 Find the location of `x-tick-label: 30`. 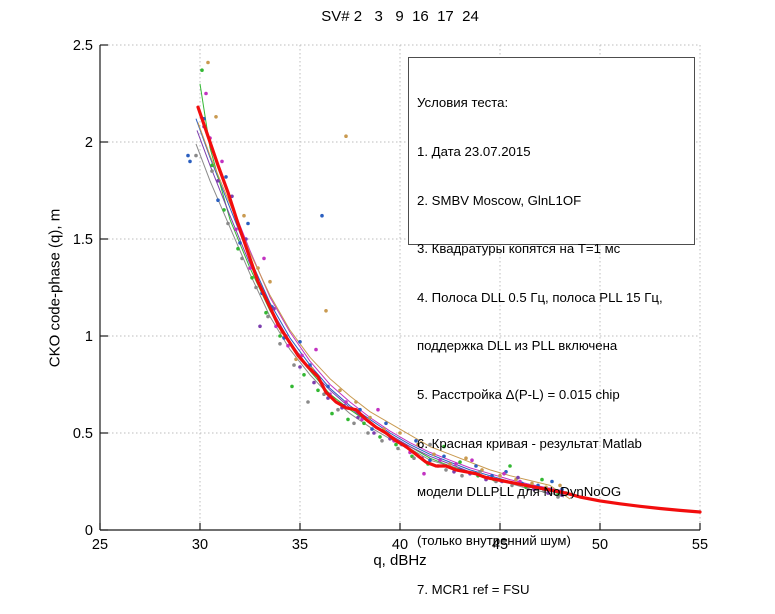

x-tick-label: 30 is located at coordinates (200, 545).